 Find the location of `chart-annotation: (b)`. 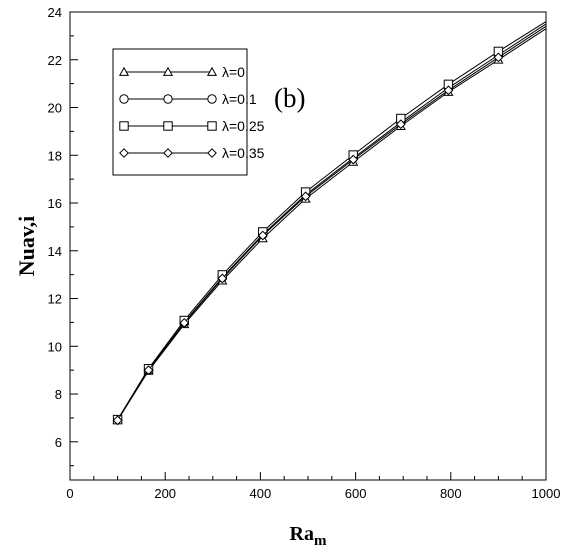

chart-annotation: (b) is located at coordinates (289, 98).